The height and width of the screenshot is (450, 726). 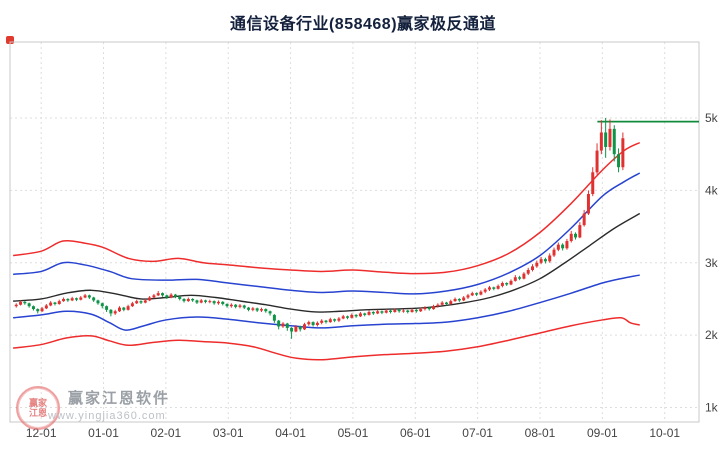 I want to click on y-axis-label: 4k, so click(x=712, y=190).